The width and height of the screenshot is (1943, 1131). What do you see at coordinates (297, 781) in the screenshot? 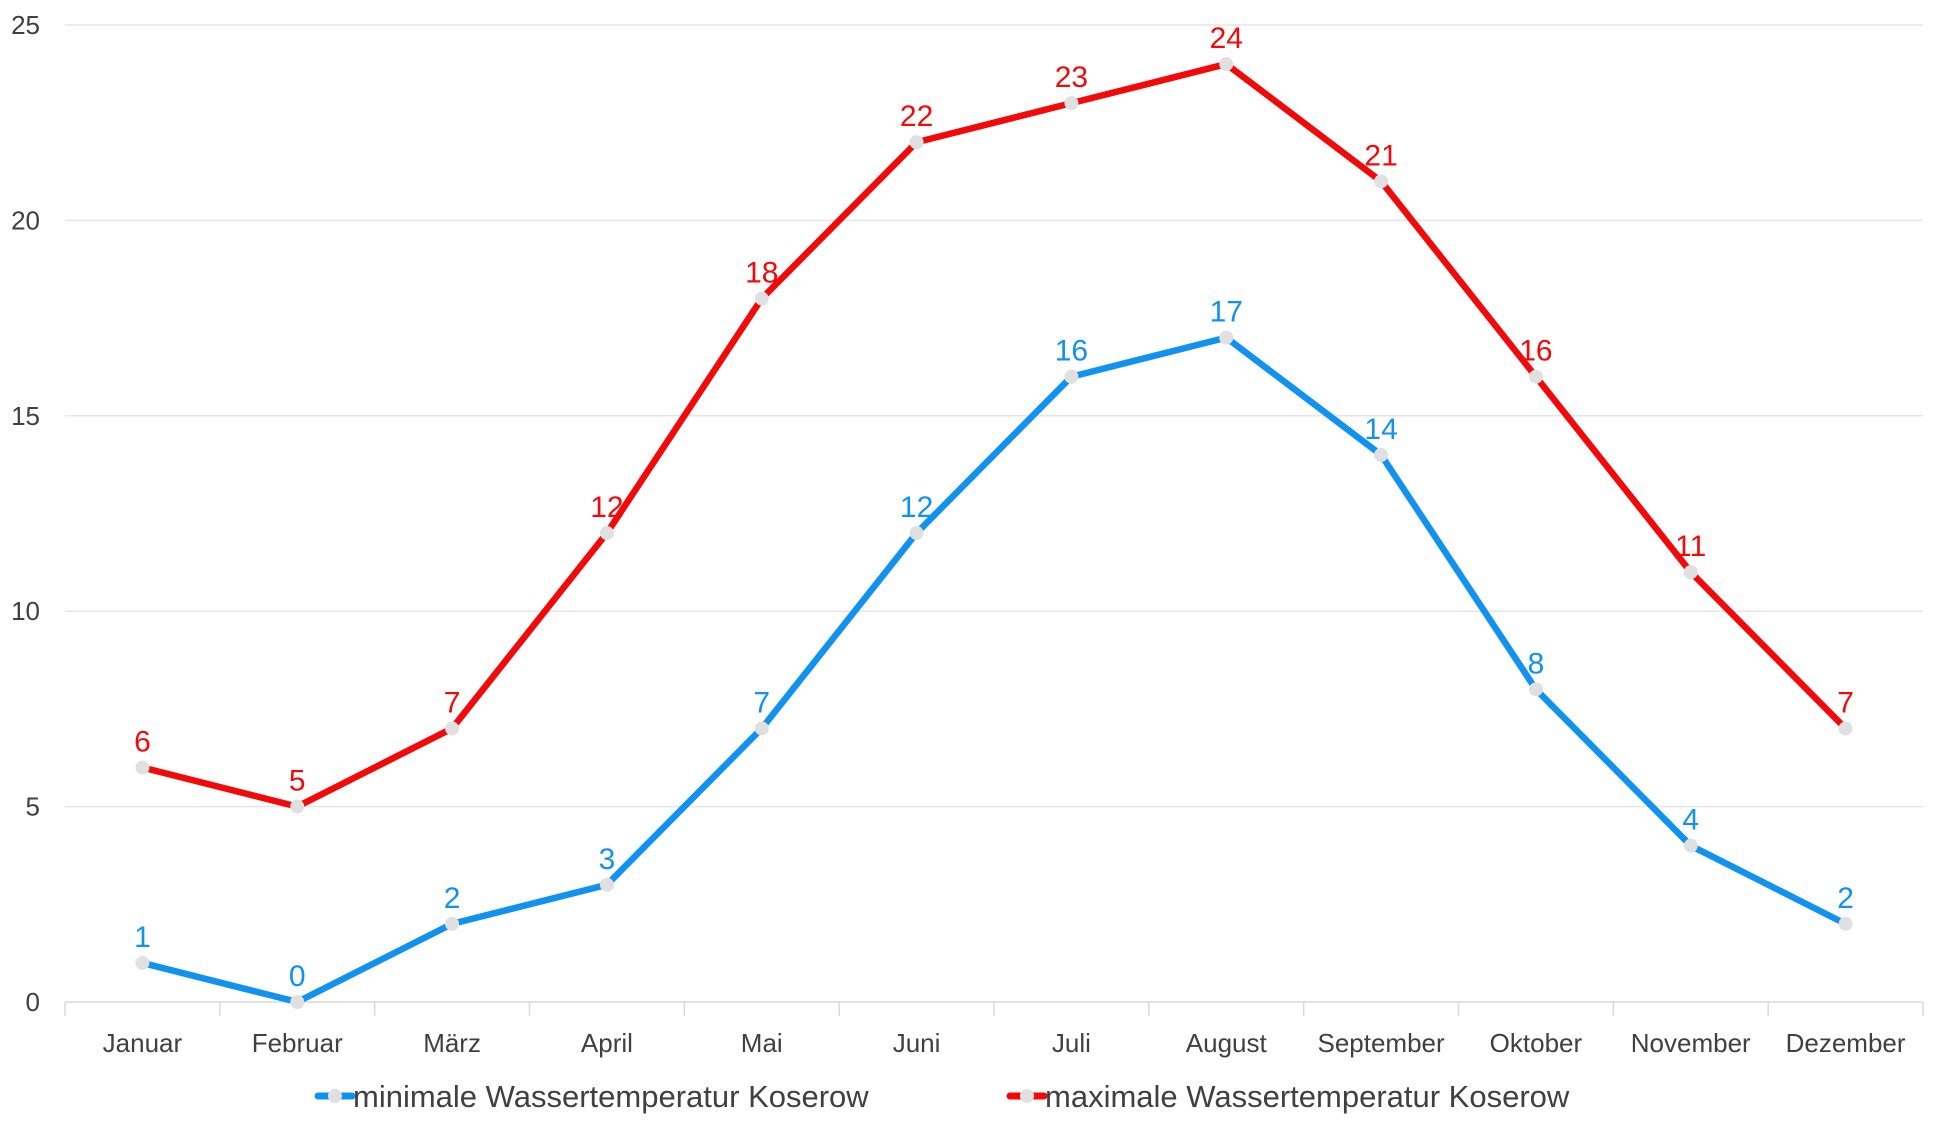
I see `data-label: 5` at bounding box center [297, 781].